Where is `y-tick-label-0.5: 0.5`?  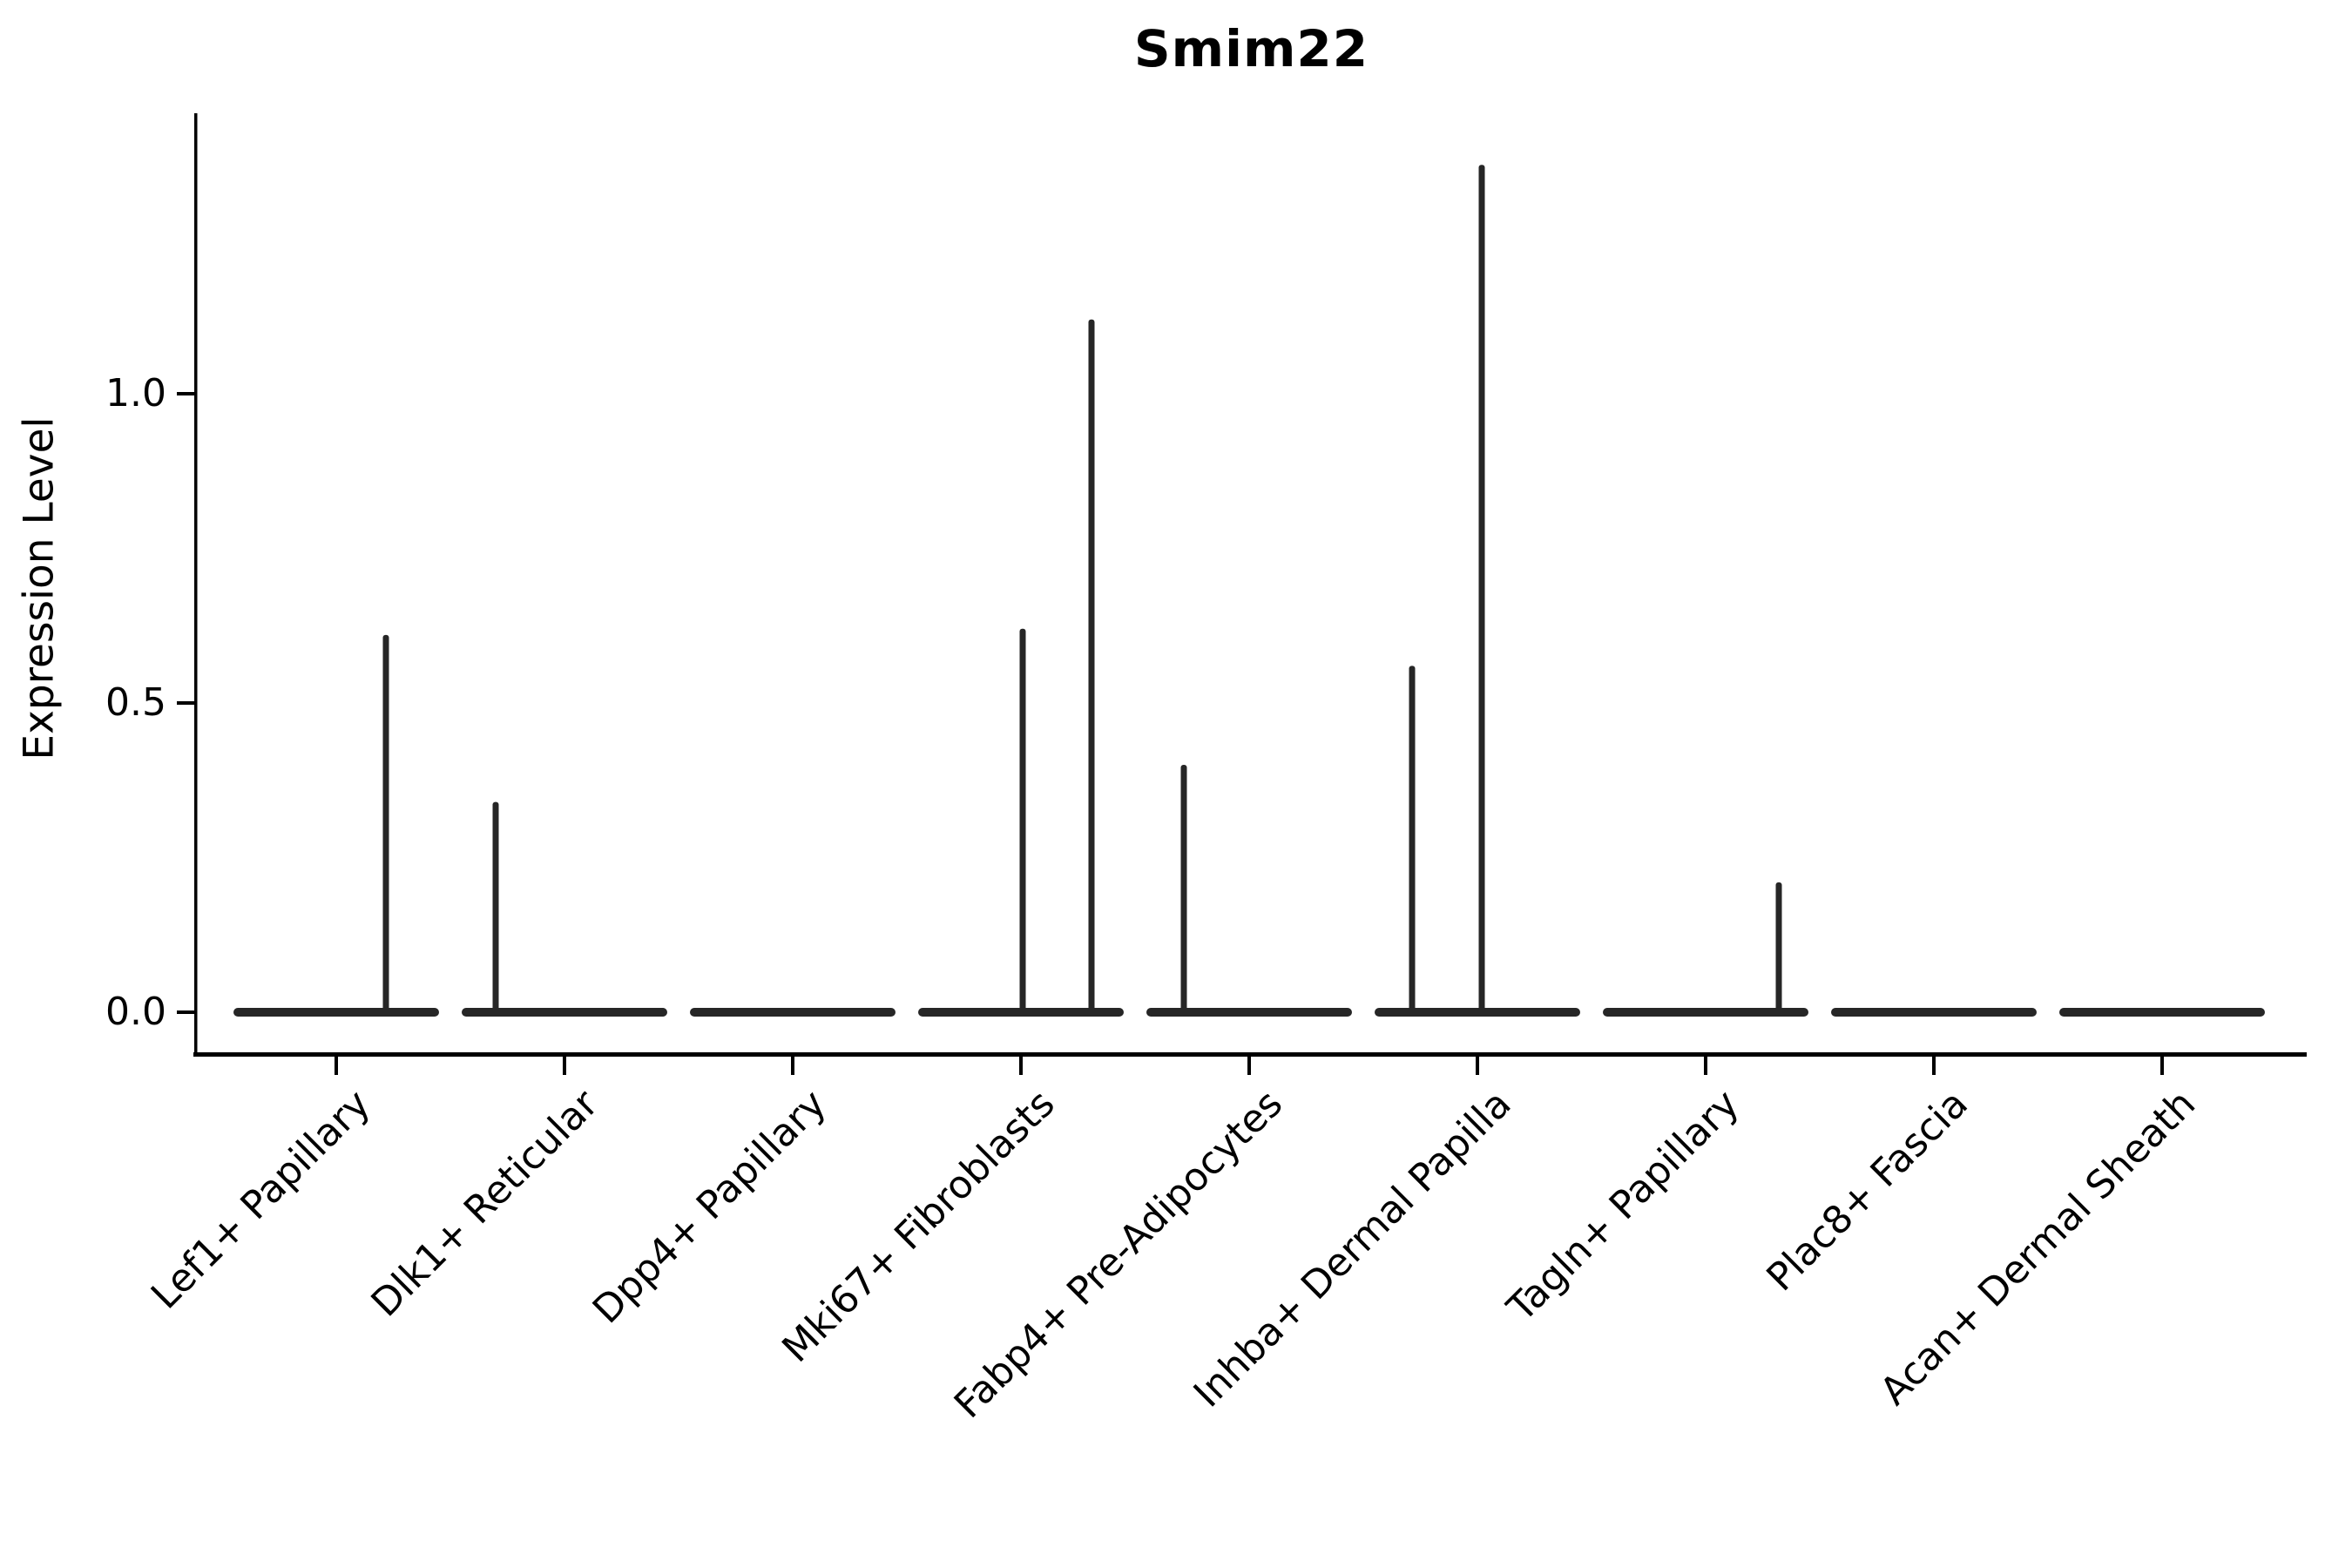
y-tick-label-0.5: 0.5 is located at coordinates (135, 702).